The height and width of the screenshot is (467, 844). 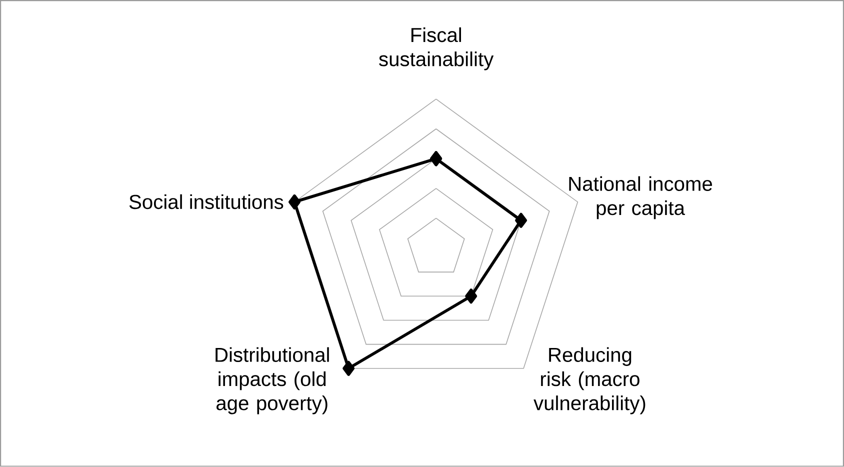 I want to click on spoke-label: Distributional impacts (old age poverty), so click(x=272, y=380).